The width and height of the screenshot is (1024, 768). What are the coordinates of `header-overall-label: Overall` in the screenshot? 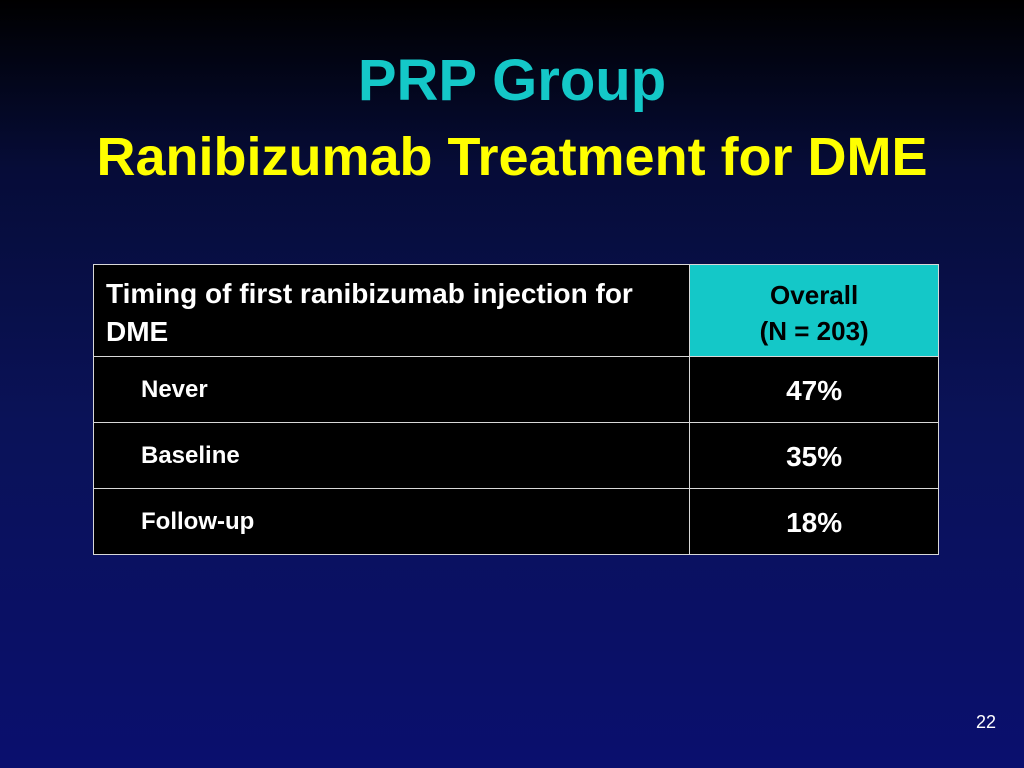 It's located at (814, 295).